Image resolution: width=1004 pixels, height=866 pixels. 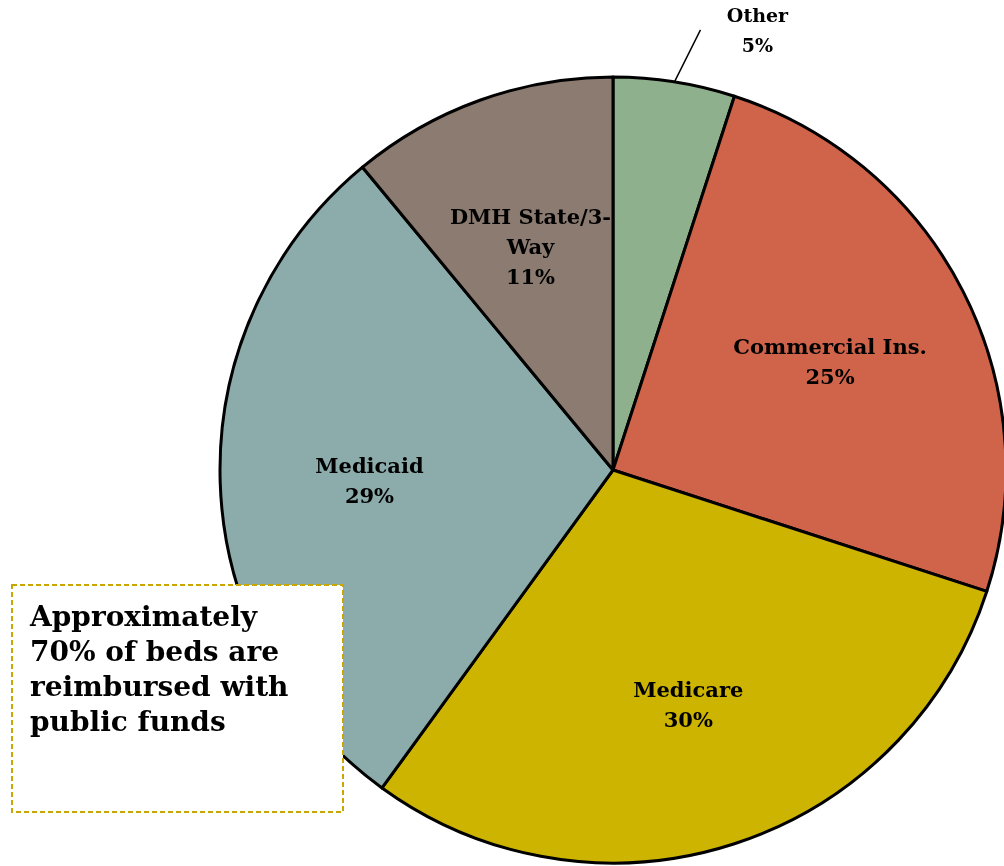 What do you see at coordinates (688, 689) in the screenshot?
I see `slice-label: Medicare` at bounding box center [688, 689].